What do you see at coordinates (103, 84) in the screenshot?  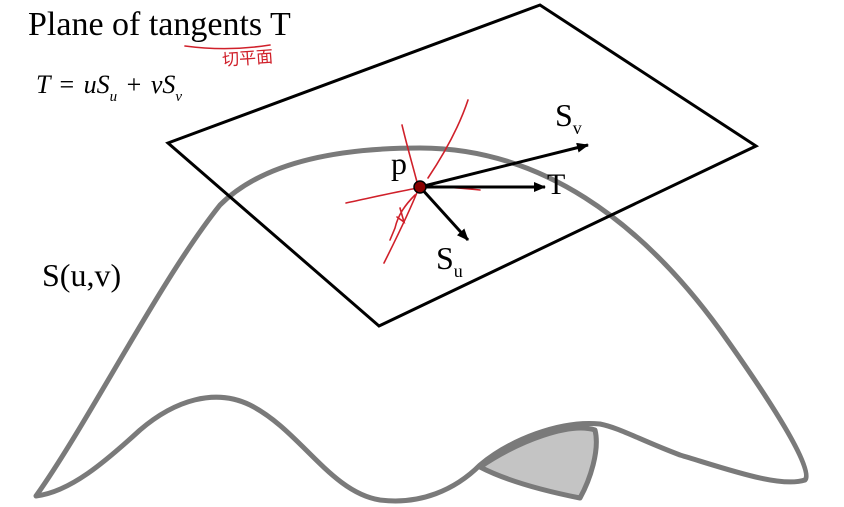 I see `eq-s1: S` at bounding box center [103, 84].